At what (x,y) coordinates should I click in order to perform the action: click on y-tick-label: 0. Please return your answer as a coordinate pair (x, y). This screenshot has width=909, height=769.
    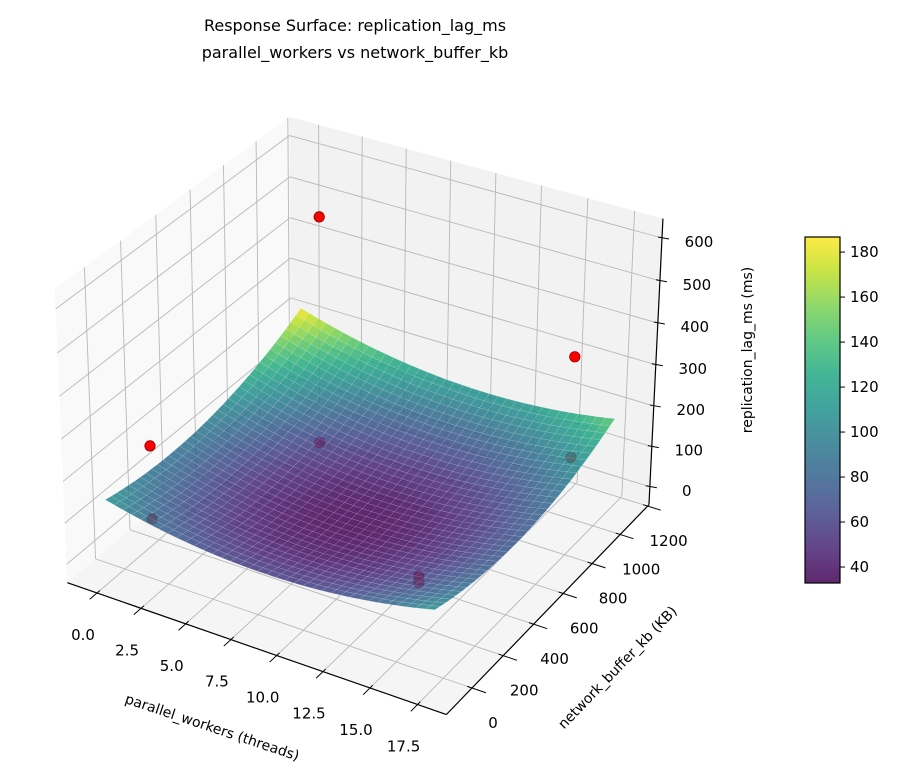
    Looking at the image, I should click on (493, 723).